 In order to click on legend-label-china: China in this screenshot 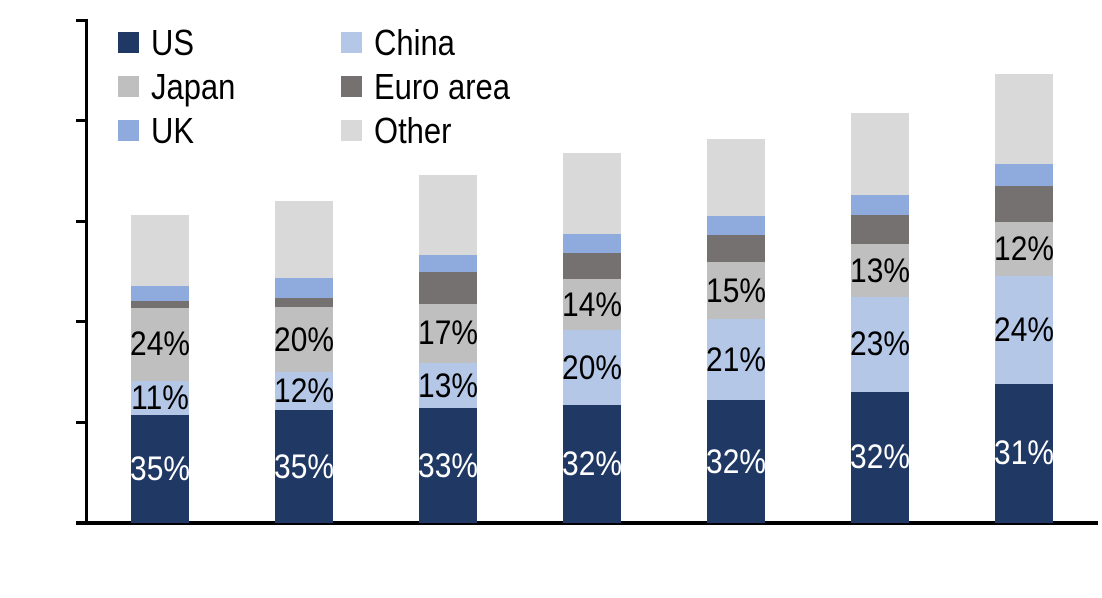, I will do `click(414, 42)`.